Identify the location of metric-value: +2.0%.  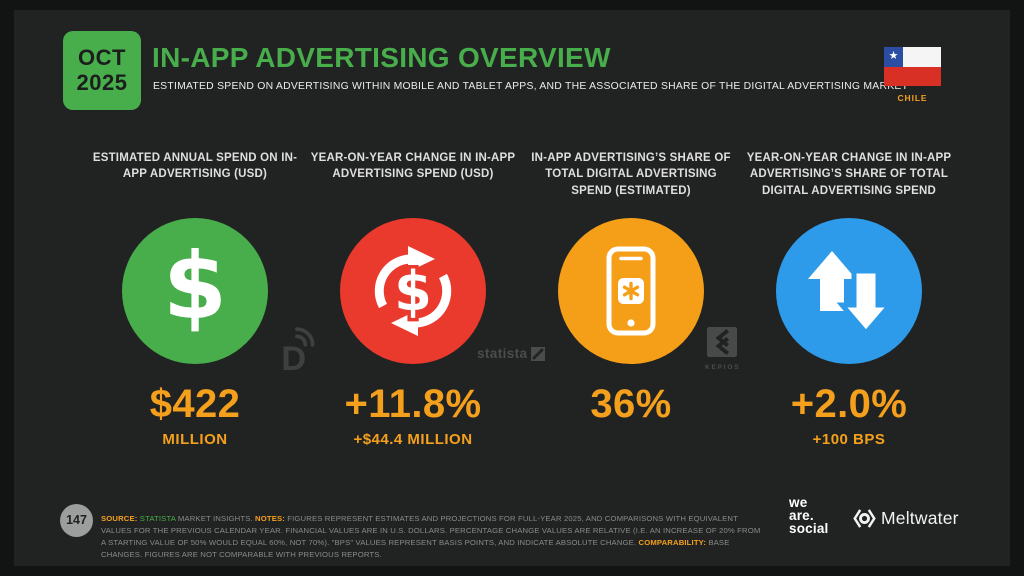
(849, 404).